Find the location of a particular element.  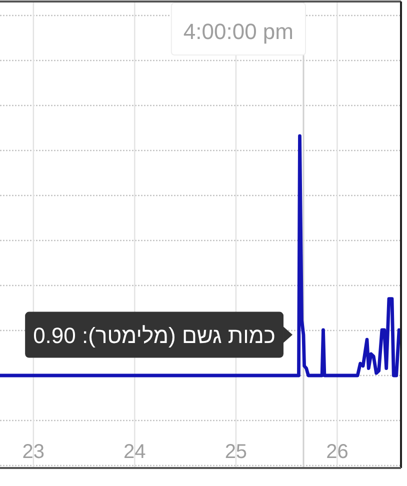

annotation-tooltip: כמות גשם (מלימטר): 0.90 is located at coordinates (158, 335).